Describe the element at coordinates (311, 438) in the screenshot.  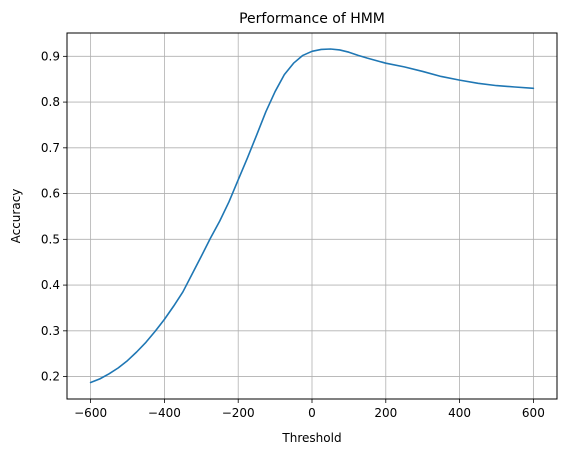
I see `x-axis-label: Threshold` at that location.